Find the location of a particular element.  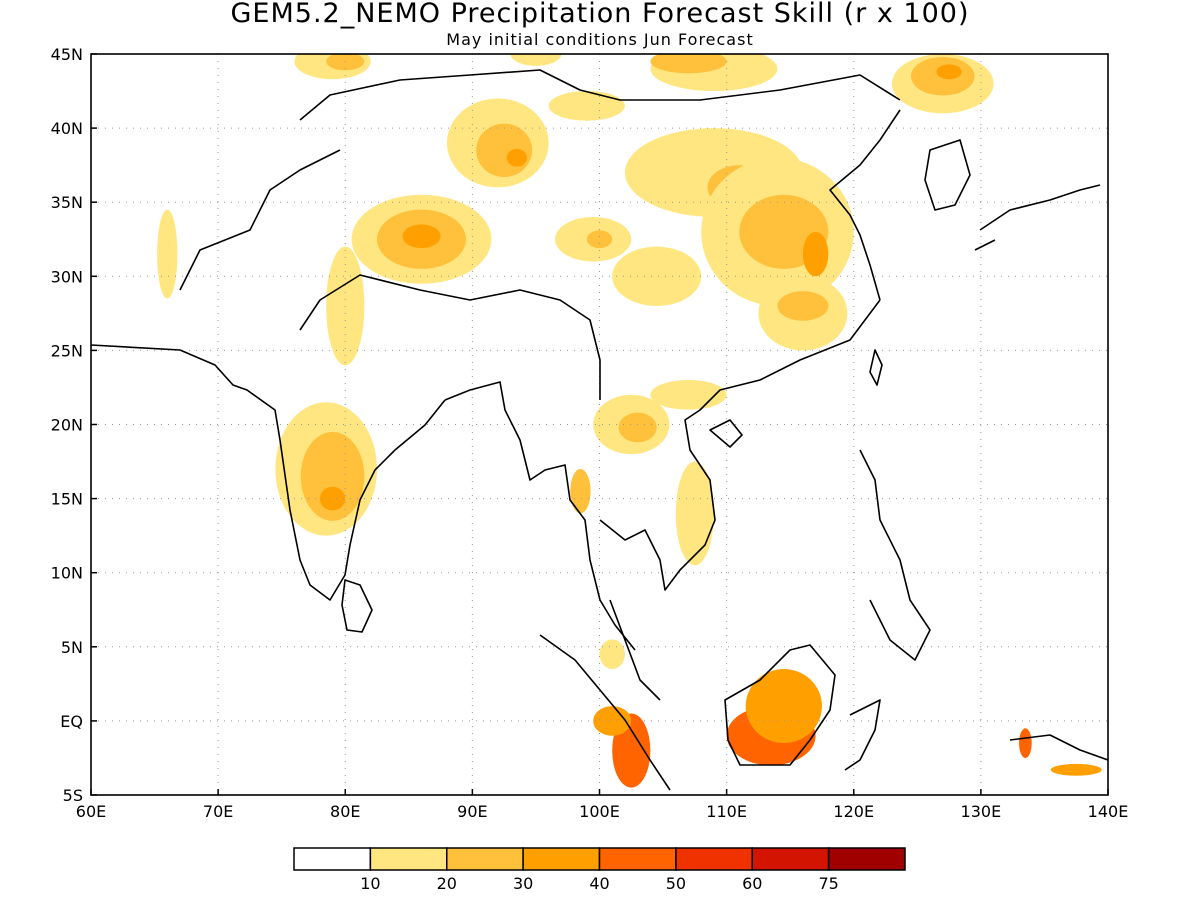

colorbar-label: 20 is located at coordinates (447, 883).